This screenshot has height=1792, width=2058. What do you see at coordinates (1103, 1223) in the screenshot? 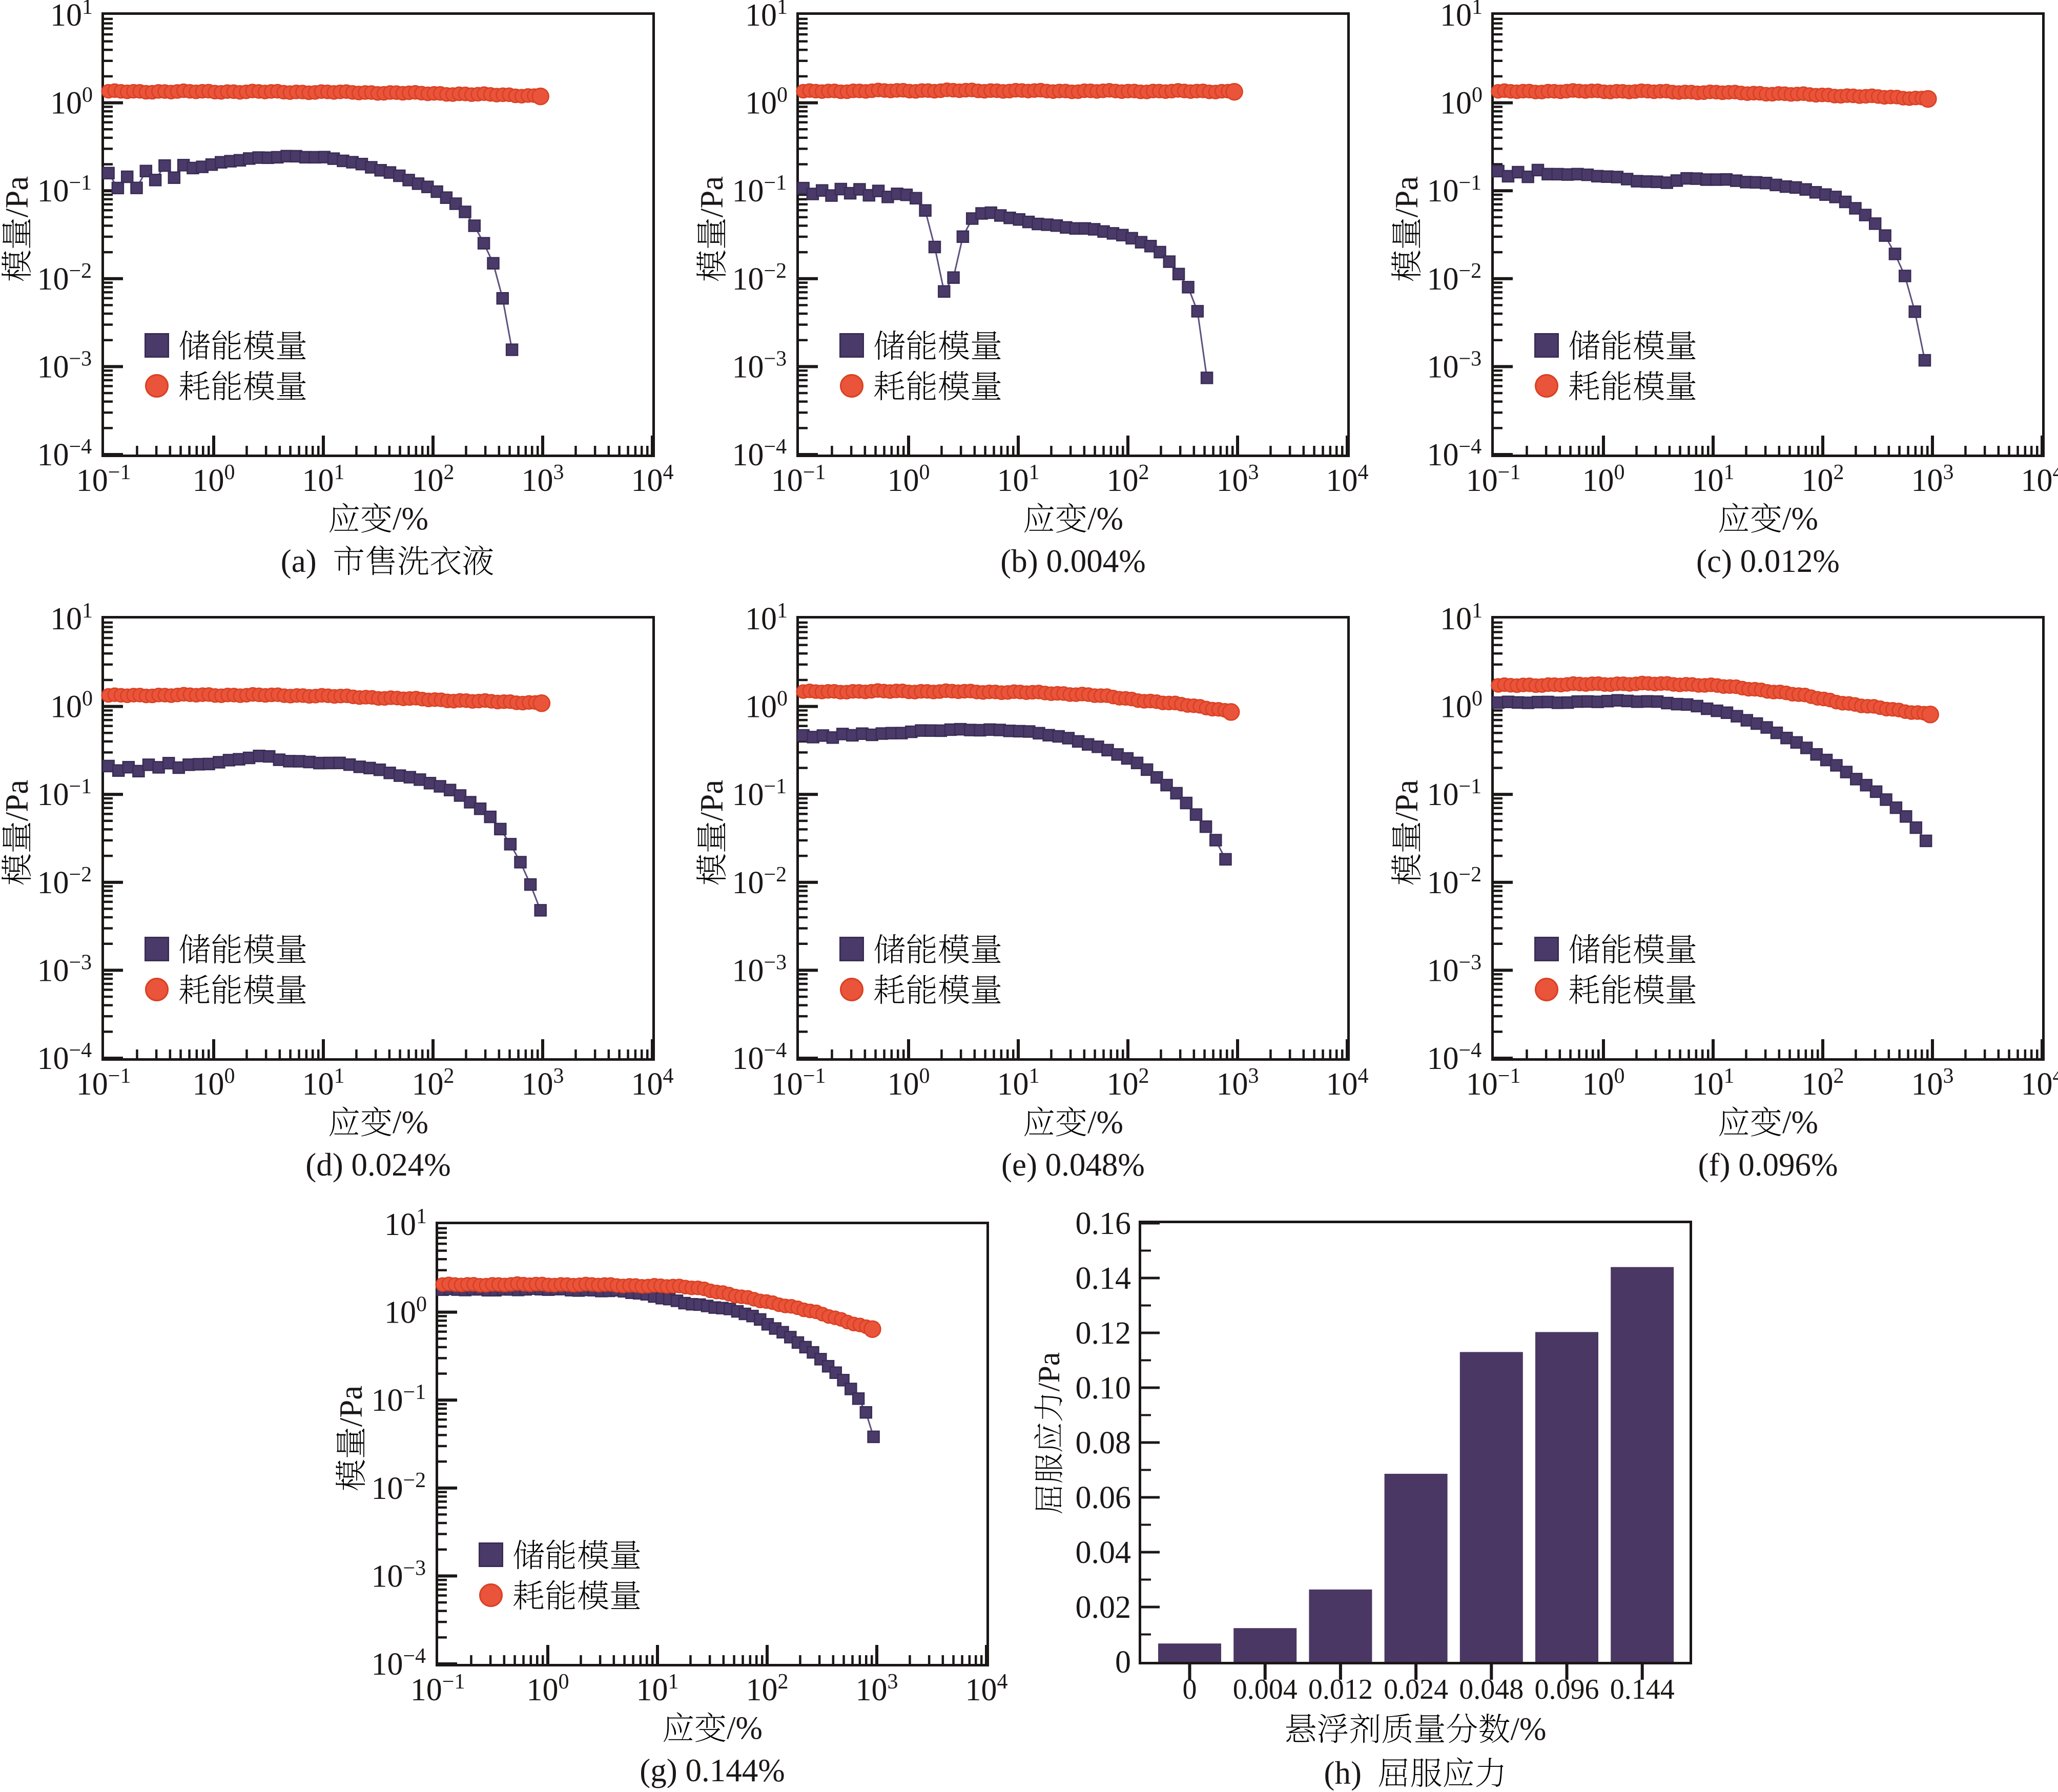
I see `svg-text: 0.16` at bounding box center [1103, 1223].